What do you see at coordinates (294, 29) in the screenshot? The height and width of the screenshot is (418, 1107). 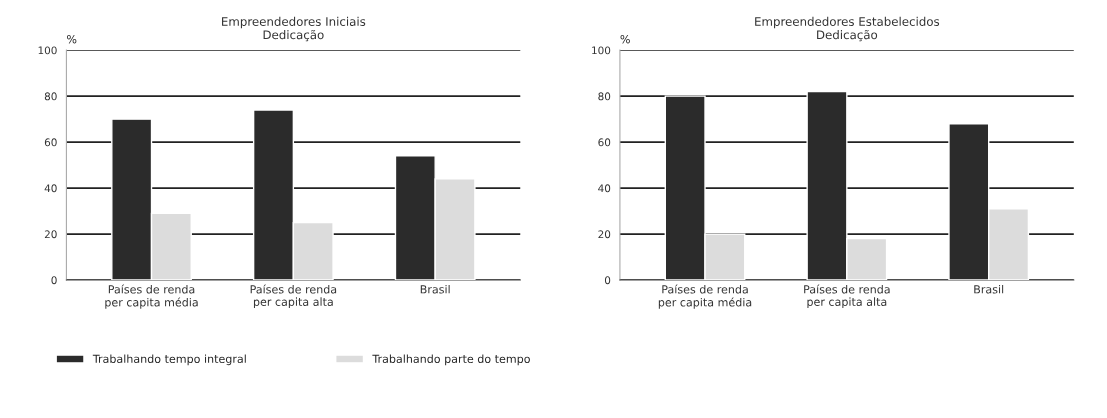 I see `chart-title: Empreendedores Iniciais Dedicação` at bounding box center [294, 29].